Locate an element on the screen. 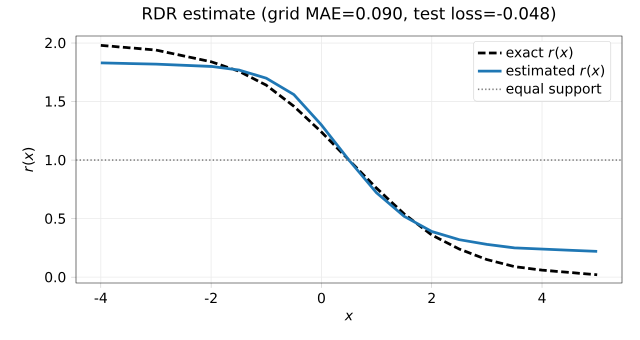 This screenshot has width=640, height=340. y-tick-label: 2.0 is located at coordinates (55, 43).